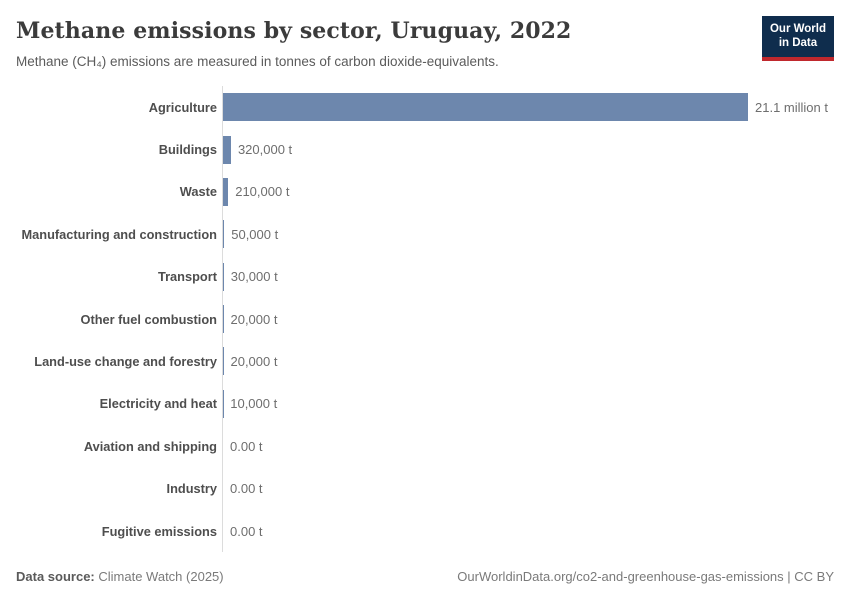 The height and width of the screenshot is (600, 850). Describe the element at coordinates (528, 276) in the screenshot. I see `plot-area: 30,000 t` at that location.